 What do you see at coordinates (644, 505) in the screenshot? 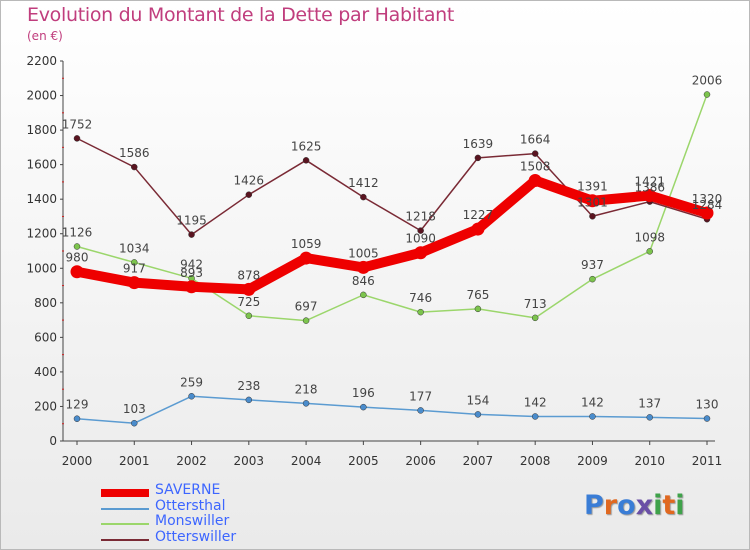
I see `logo-letter: x` at bounding box center [644, 505].